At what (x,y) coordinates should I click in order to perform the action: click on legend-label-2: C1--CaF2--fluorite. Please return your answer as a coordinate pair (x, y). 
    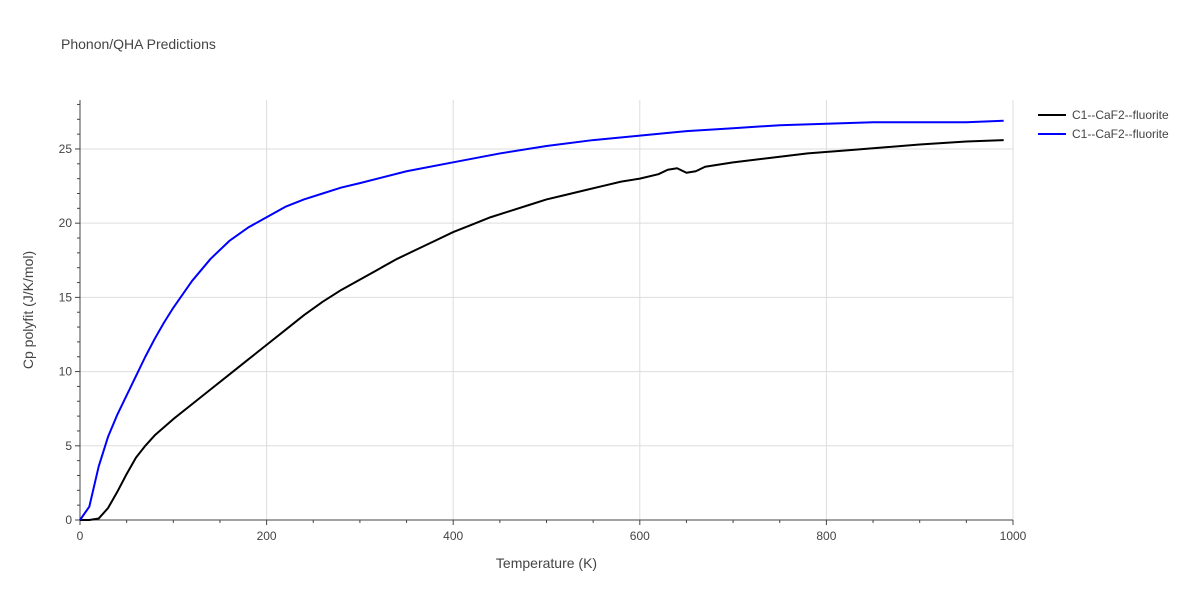
    Looking at the image, I should click on (1120, 134).